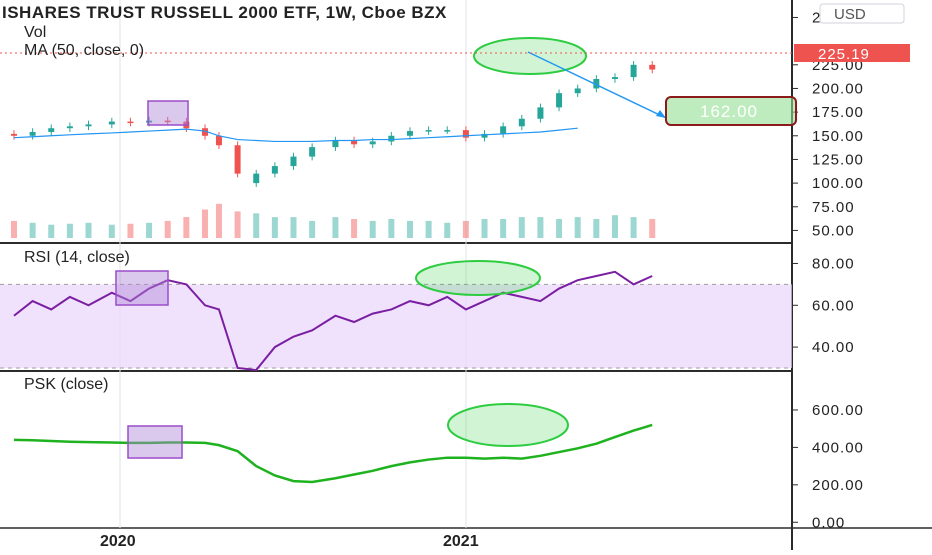  What do you see at coordinates (828, 522) in the screenshot?
I see `psk-tick-label: 0.00` at bounding box center [828, 522].